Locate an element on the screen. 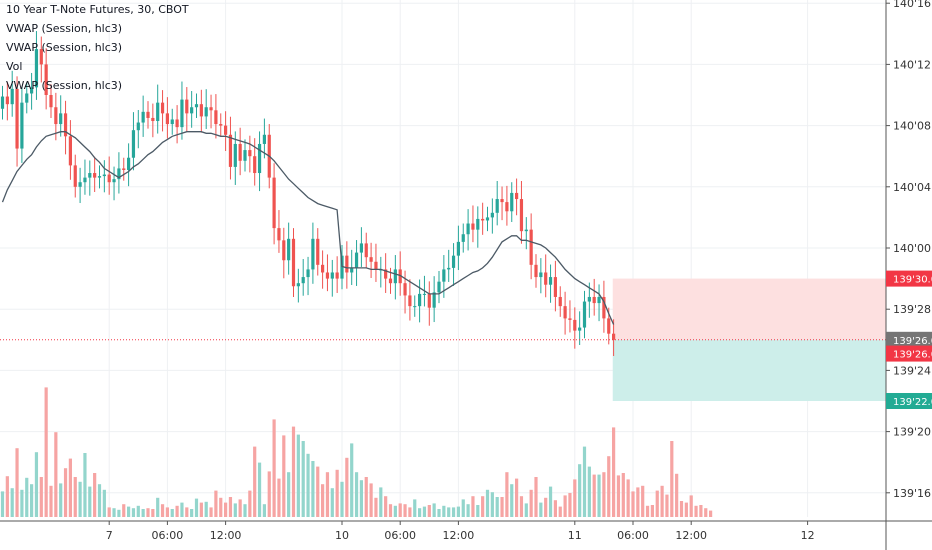 The width and height of the screenshot is (932, 550). indicator-vwap-1: VWAP (Session, hlc3) is located at coordinates (64, 28).